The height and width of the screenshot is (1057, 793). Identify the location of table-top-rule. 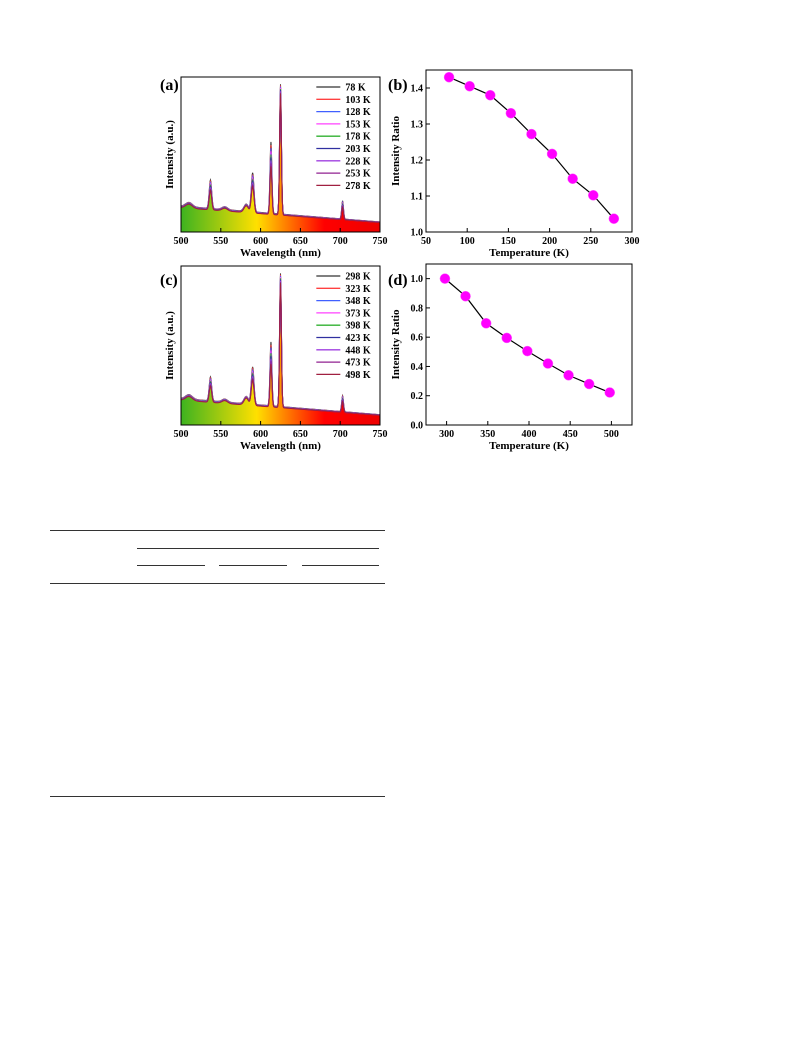
(217, 530).